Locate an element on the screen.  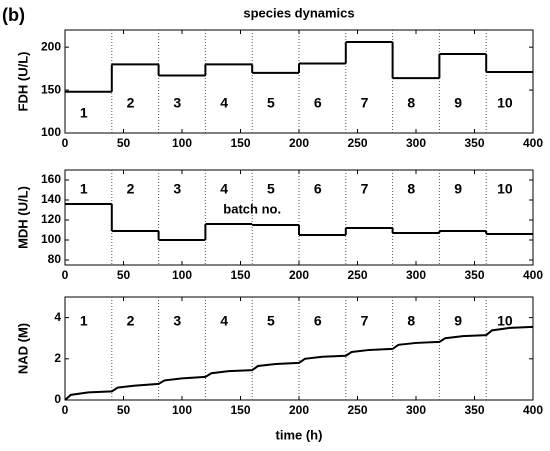
y-axis-label: MDH (U/L) is located at coordinates (22, 217).